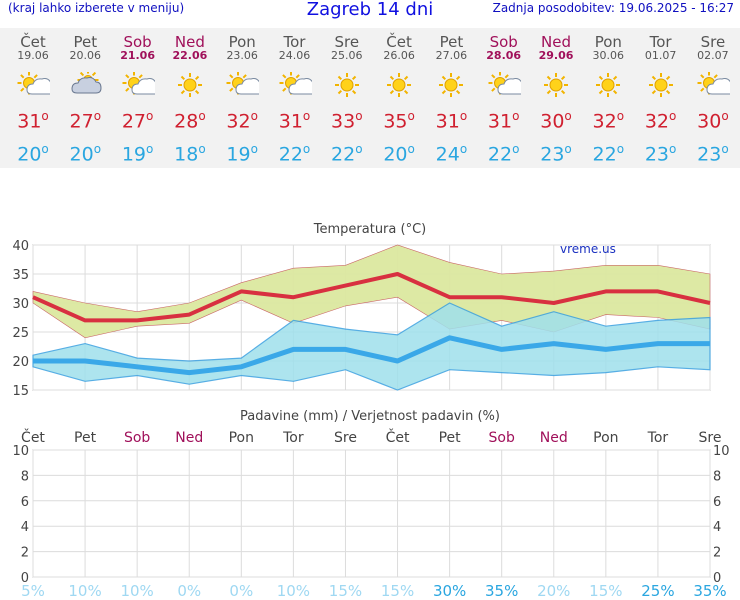 The width and height of the screenshot is (740, 600). Describe the element at coordinates (370, 416) in the screenshot. I see `precipitation-chart-title: Padavine (mm) / Verjetnost padavin (%)` at that location.